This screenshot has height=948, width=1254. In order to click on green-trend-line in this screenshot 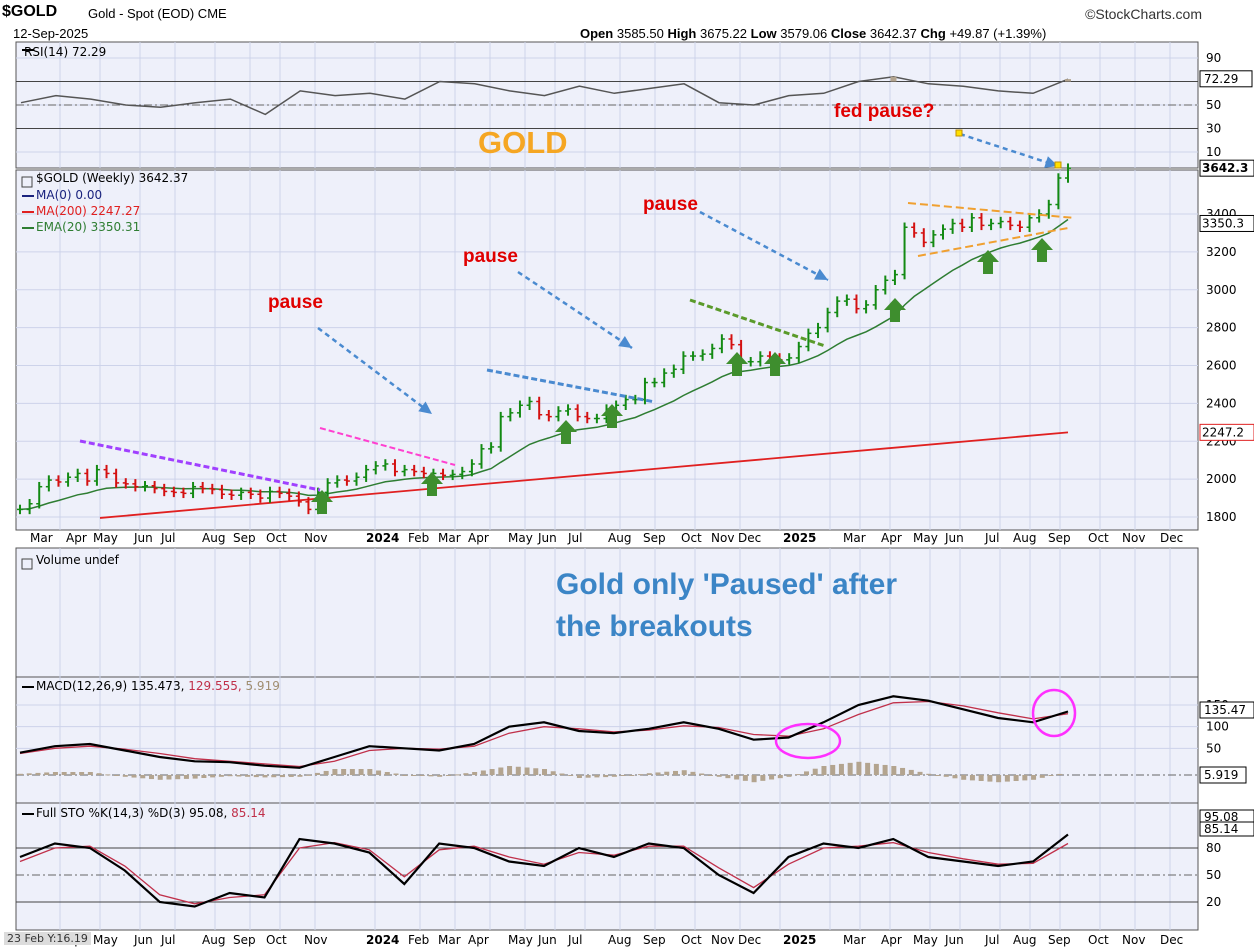, I will do `click(757, 323)`.